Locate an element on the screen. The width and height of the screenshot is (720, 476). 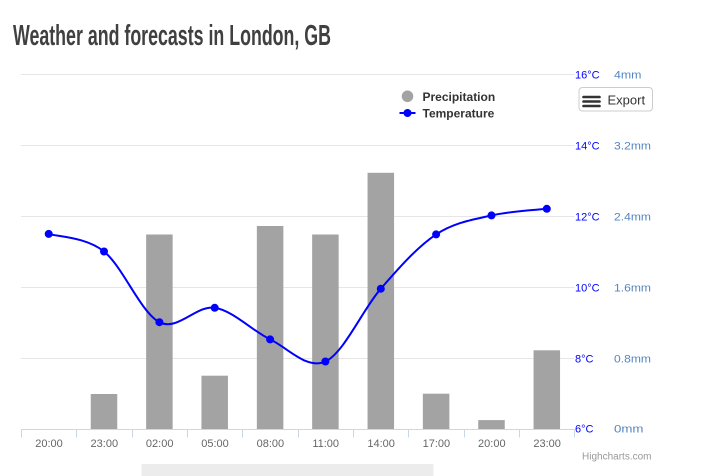
svg-text: 6°C is located at coordinates (584, 430).